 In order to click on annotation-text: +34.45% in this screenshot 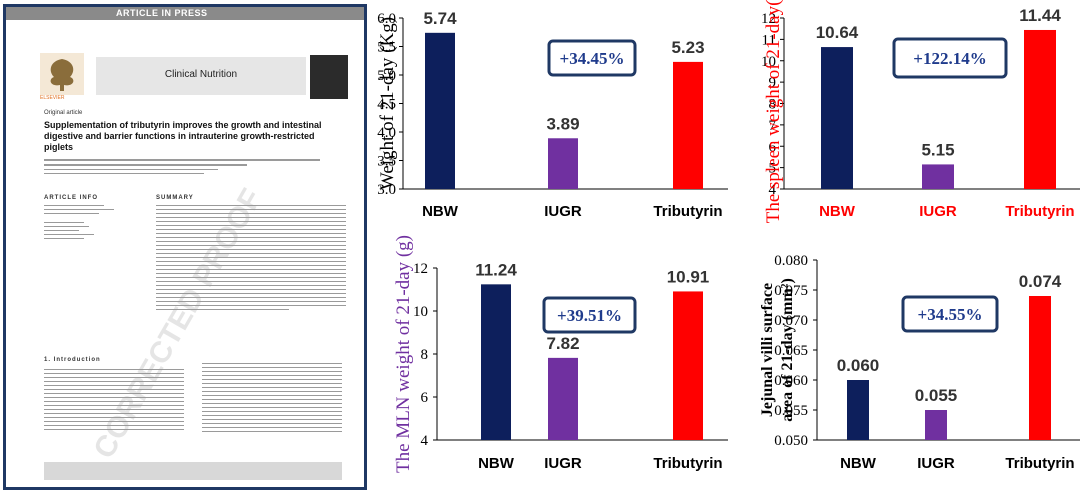, I will do `click(592, 58)`.